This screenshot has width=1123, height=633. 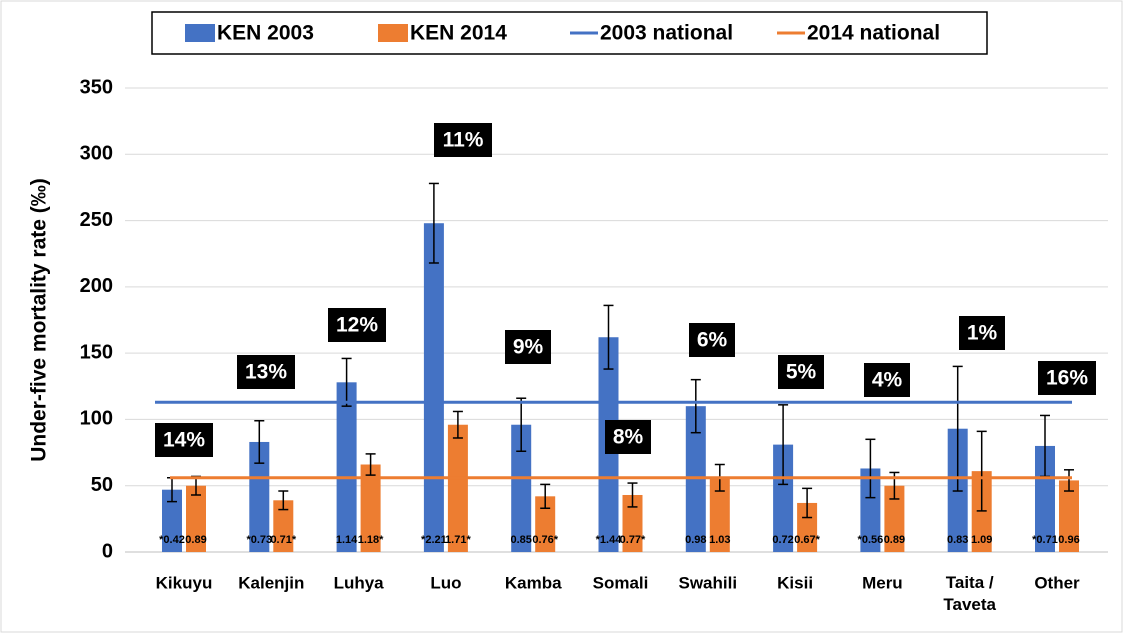 I want to click on annotation: 14%, so click(x=184, y=440).